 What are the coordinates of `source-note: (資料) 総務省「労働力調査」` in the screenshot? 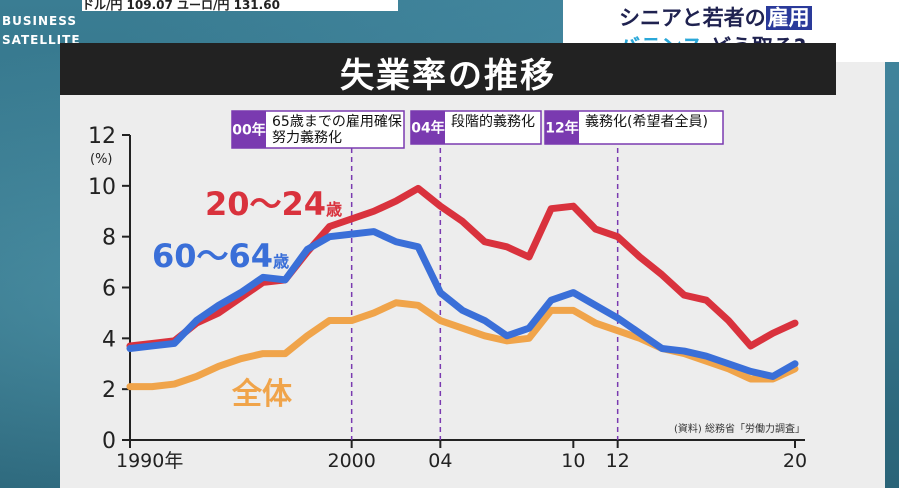 It's located at (739, 428).